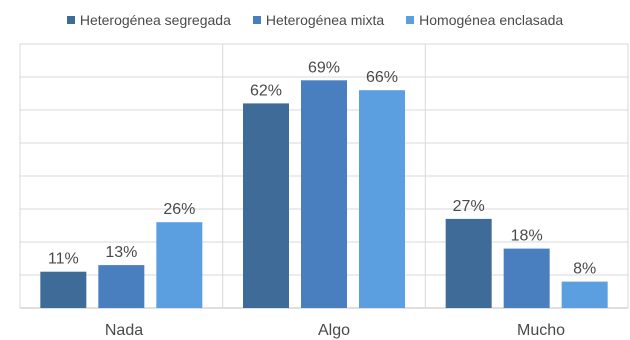 This screenshot has width=630, height=340. Describe the element at coordinates (334, 330) in the screenshot. I see `category-label-algo: Algo` at that location.